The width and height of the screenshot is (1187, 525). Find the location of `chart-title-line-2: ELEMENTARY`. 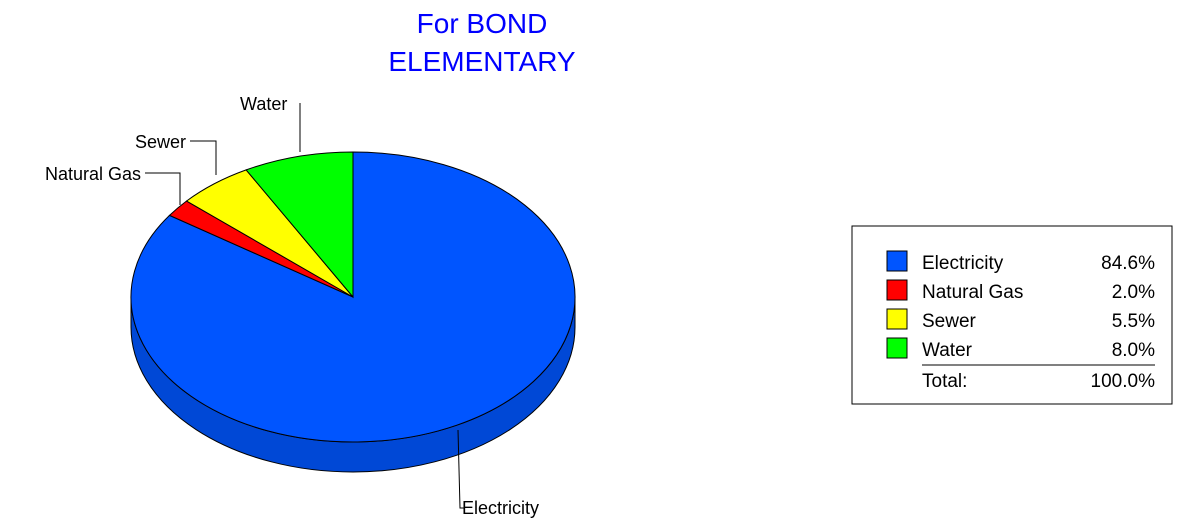

chart-title-line-2: ELEMENTARY is located at coordinates (482, 61).